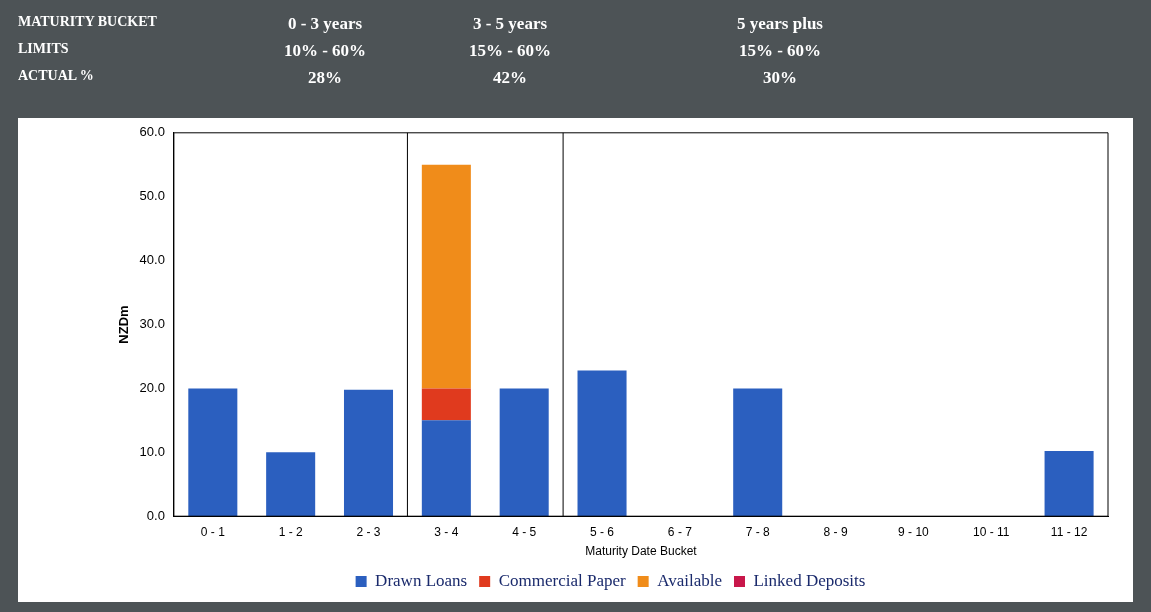 This screenshot has height=612, width=1151. I want to click on x-axis-title: Maturity Date Bucket, so click(641, 551).